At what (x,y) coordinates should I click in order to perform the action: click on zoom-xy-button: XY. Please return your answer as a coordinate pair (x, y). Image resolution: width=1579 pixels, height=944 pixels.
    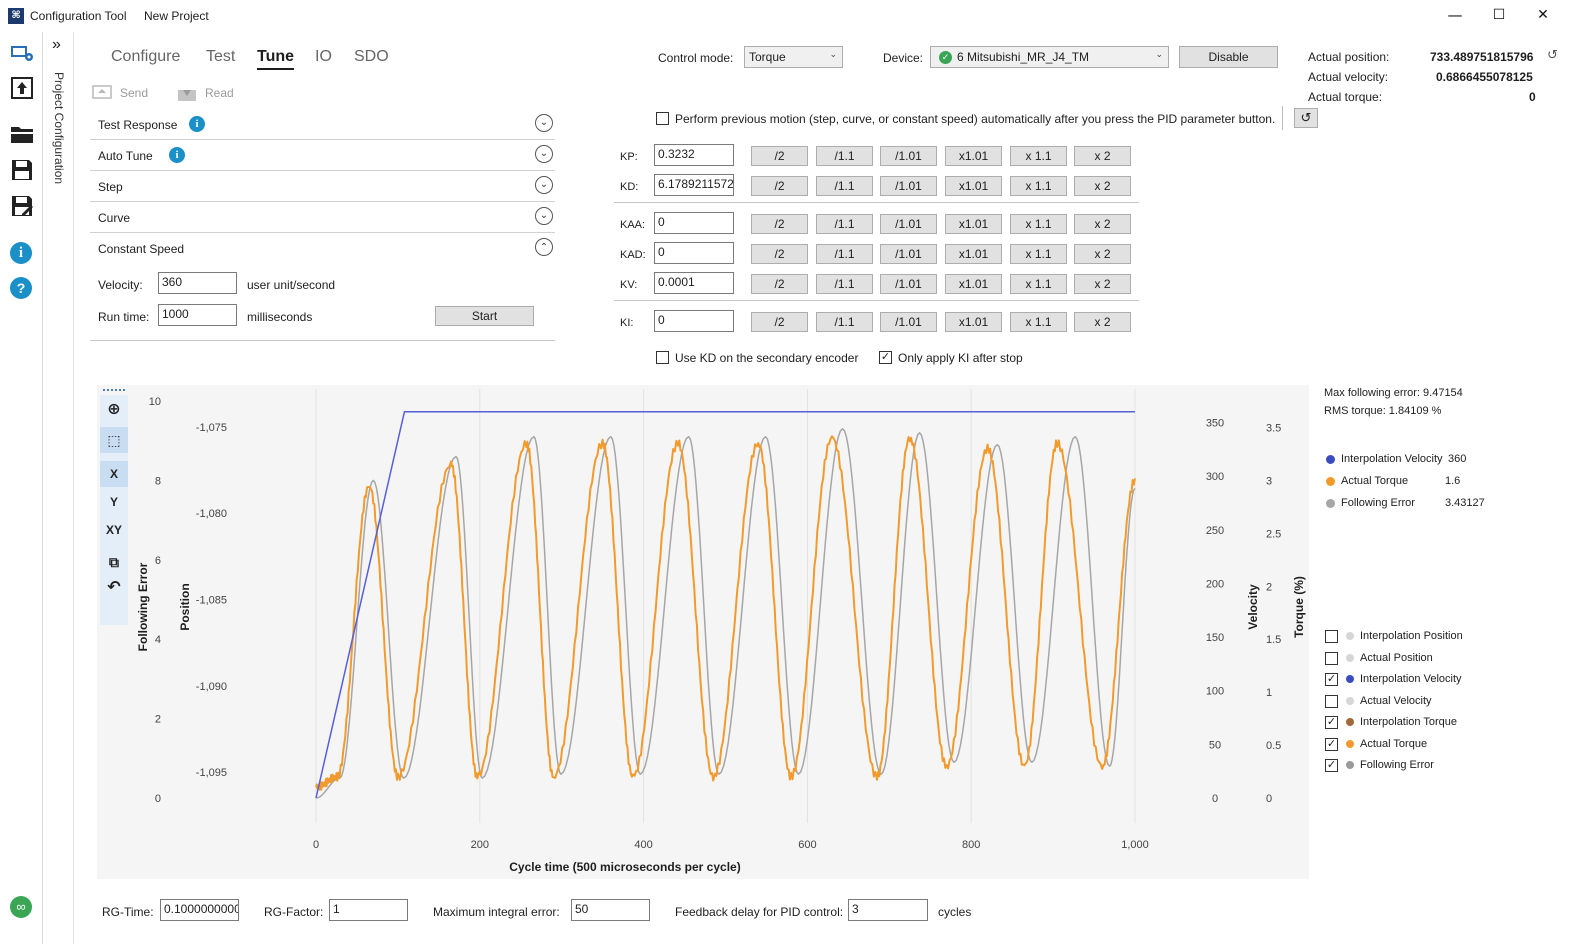
    Looking at the image, I should click on (113, 530).